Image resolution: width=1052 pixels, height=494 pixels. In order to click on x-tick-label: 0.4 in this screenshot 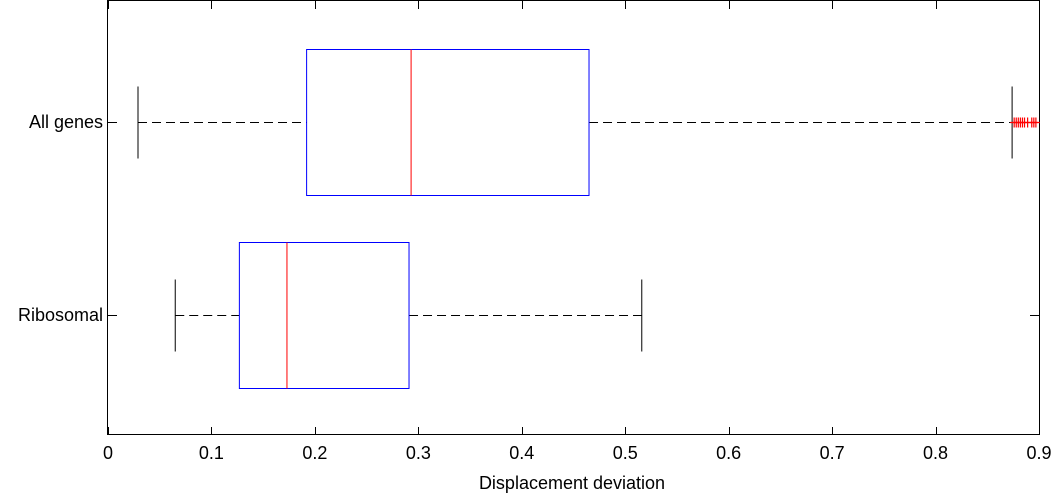, I will do `click(521, 453)`.